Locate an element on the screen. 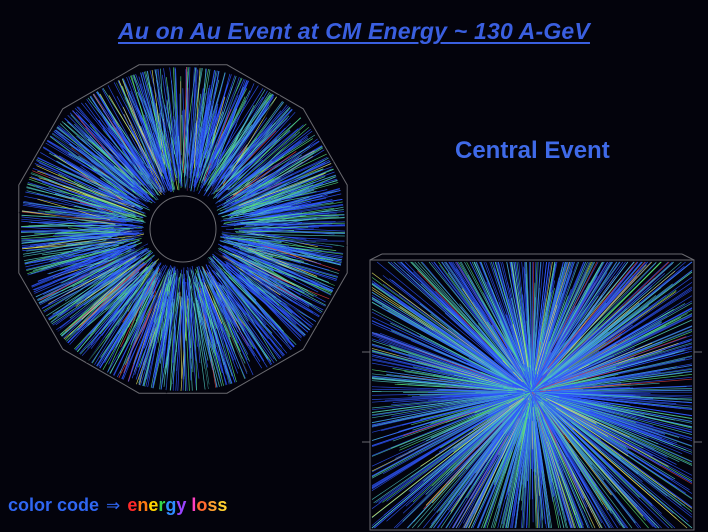  slide-subtitle: Central Event is located at coordinates (532, 150).